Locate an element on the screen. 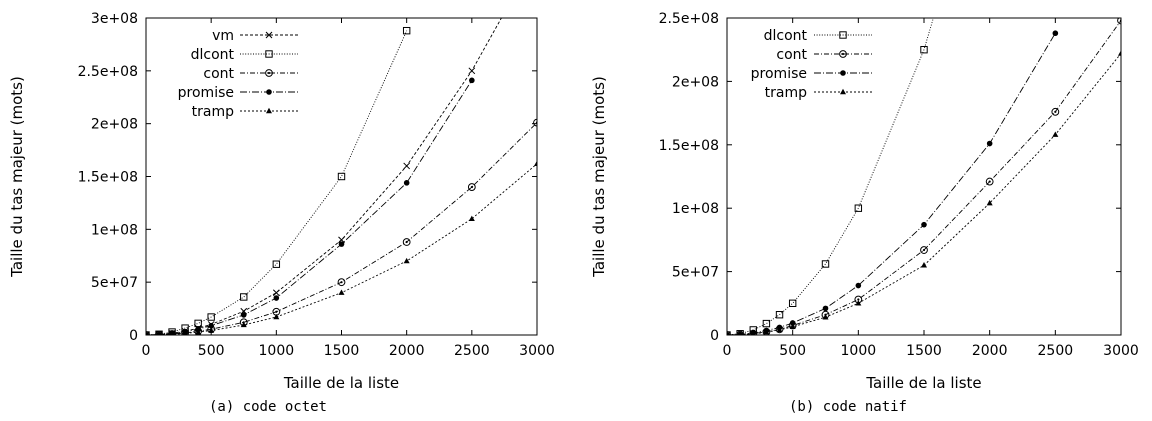  legend-label-cont: cont is located at coordinates (791, 55).